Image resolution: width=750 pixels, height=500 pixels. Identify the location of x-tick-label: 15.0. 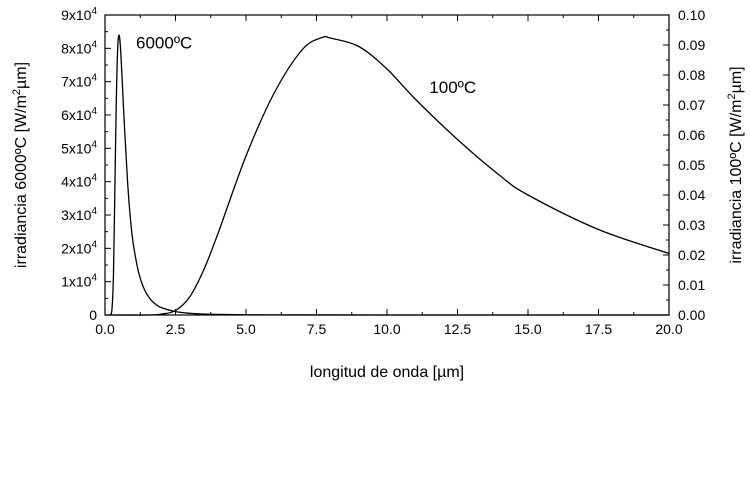
(527, 329).